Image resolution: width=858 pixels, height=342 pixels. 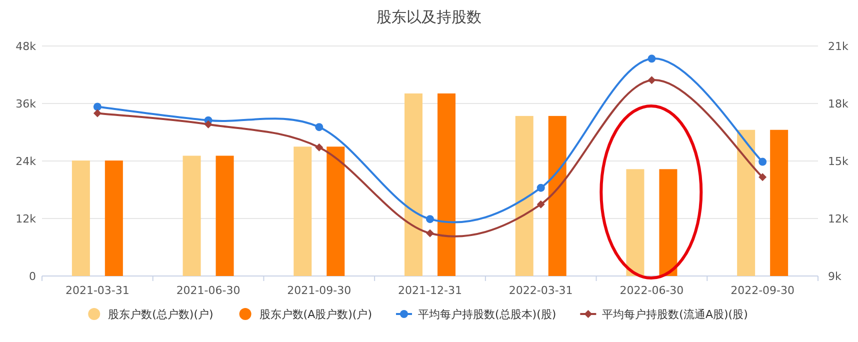 What do you see at coordinates (540, 290) in the screenshot?
I see `x-tick-label: 2022-03-31` at bounding box center [540, 290].